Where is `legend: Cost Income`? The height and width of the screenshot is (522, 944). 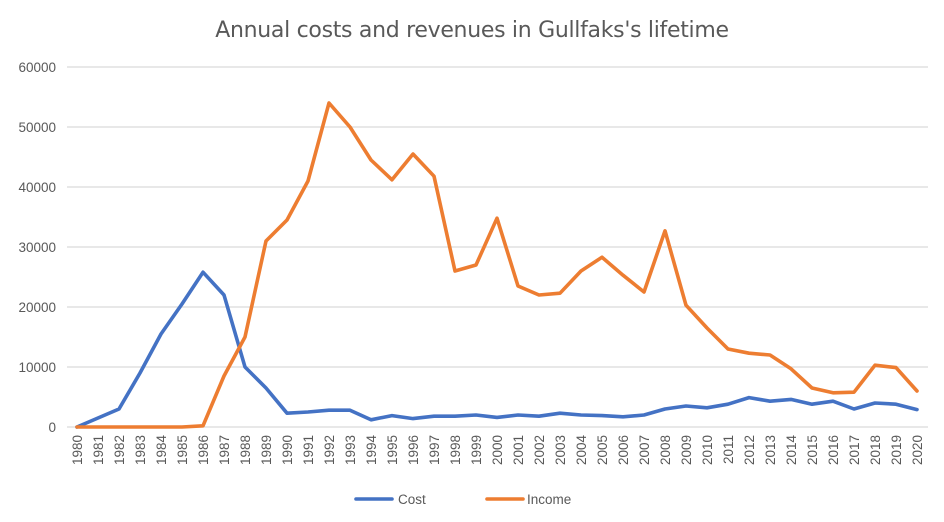 legend: Cost Income is located at coordinates (462, 499).